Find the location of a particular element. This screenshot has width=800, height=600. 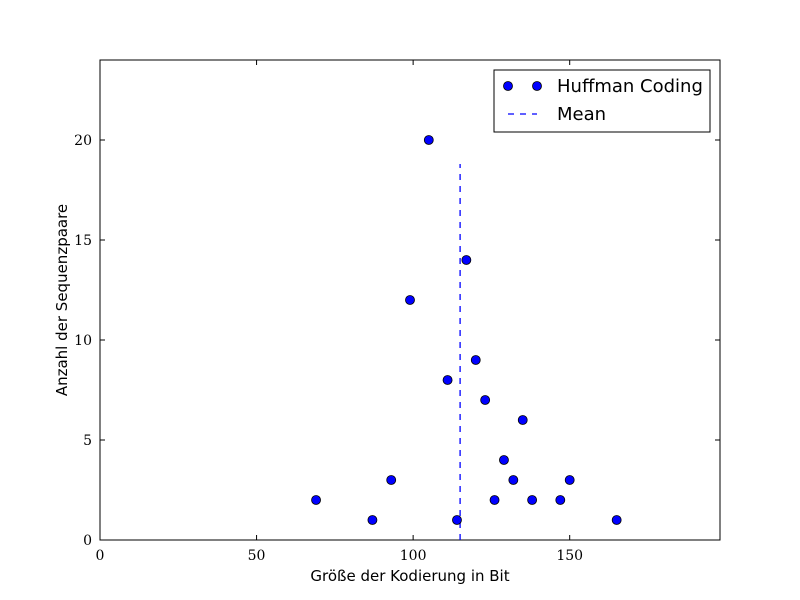

legend-box is located at coordinates (602, 101).